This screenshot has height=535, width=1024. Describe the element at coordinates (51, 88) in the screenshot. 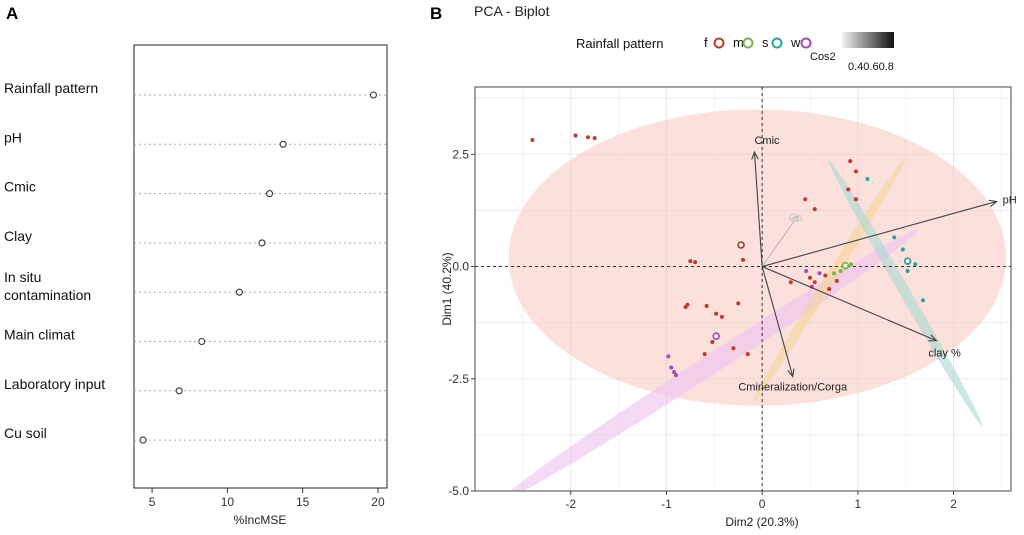

I see `variable-label: Rainfall pattern` at that location.